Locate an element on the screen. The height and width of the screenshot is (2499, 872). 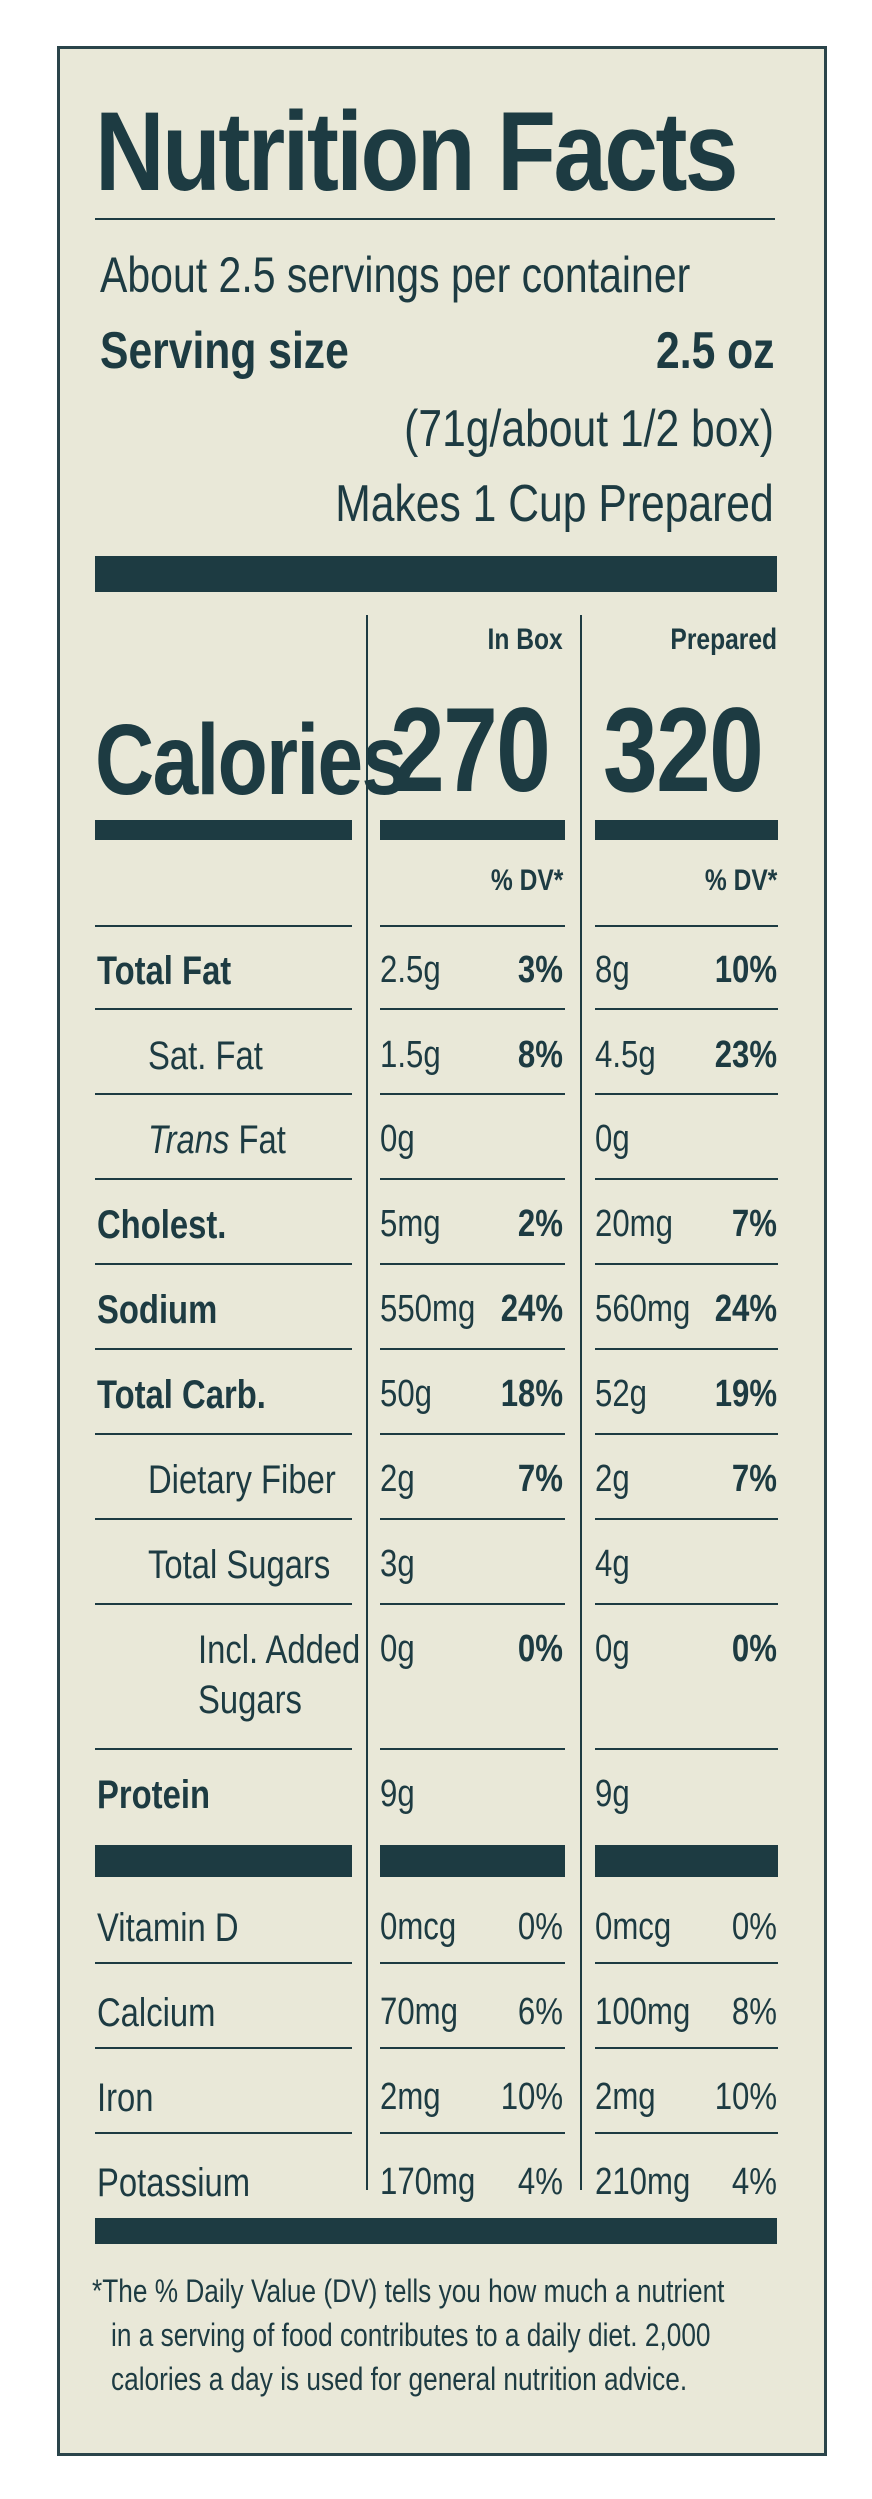
vitamin-label: Iron is located at coordinates (125, 2098).